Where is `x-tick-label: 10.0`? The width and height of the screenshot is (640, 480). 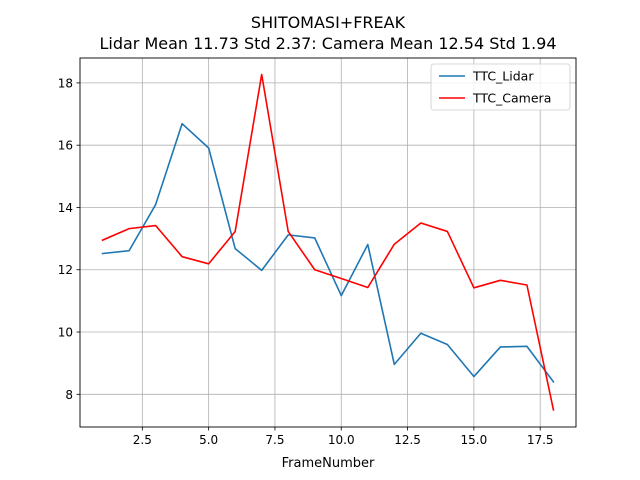 x-tick-label: 10.0 is located at coordinates (341, 440).